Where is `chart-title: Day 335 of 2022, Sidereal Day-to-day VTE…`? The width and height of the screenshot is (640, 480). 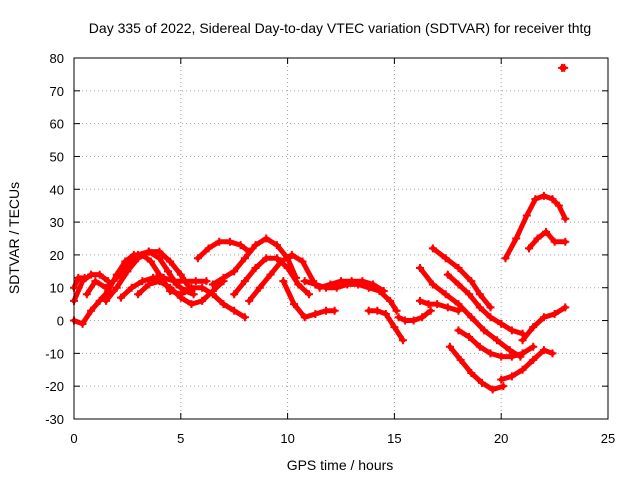 chart-title: Day 335 of 2022, Sidereal Day-to-day VTE… is located at coordinates (340, 28).